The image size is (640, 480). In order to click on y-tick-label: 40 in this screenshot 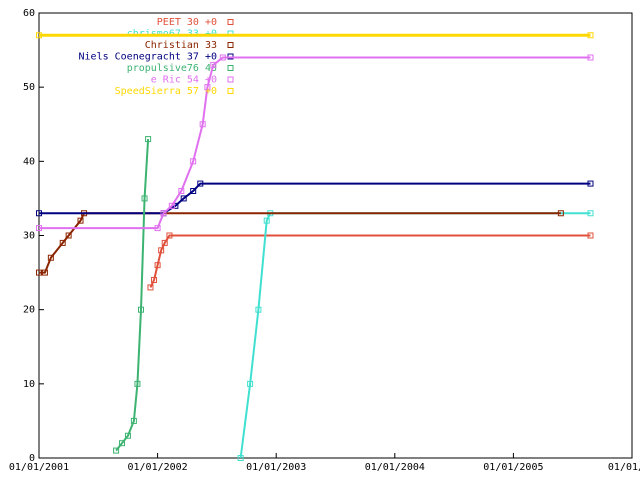, I will do `click(29, 161)`.